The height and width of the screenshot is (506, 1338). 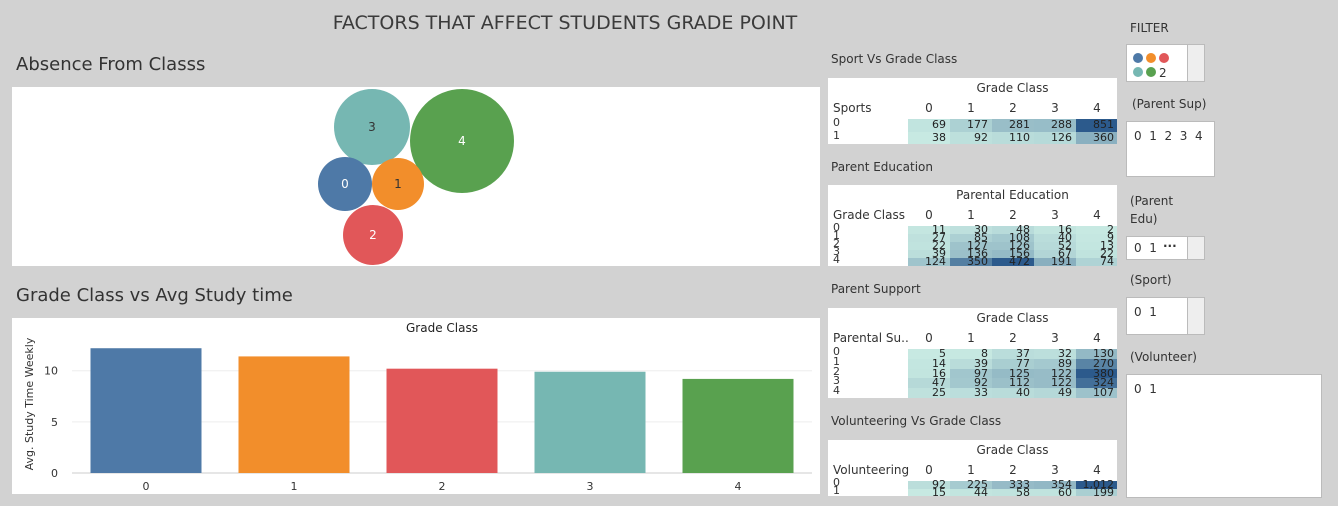 I want to click on y-axis-label: Avg. Study Time Weekly, so click(x=29, y=403).